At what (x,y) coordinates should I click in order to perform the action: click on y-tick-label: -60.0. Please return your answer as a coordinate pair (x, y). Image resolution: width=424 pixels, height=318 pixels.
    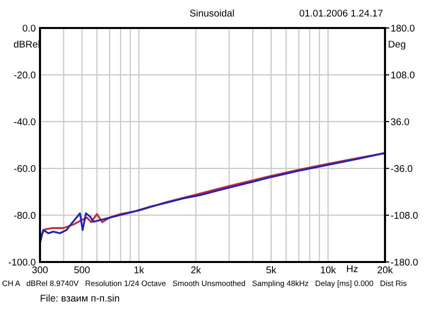
    Looking at the image, I should click on (25, 168).